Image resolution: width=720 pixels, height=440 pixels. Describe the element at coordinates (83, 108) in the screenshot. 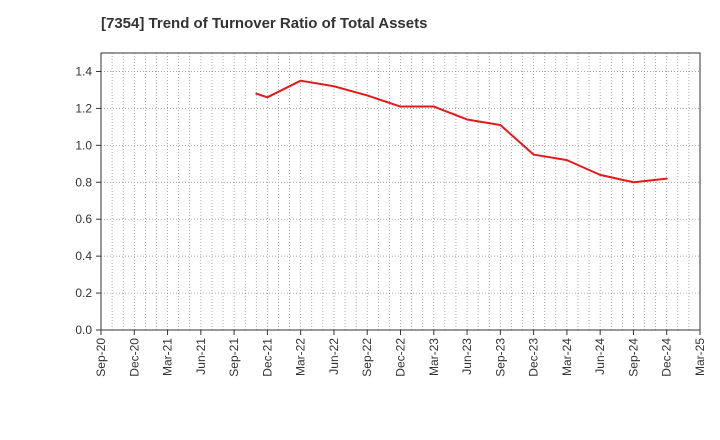

I see `y-tick-label: 1.2` at that location.